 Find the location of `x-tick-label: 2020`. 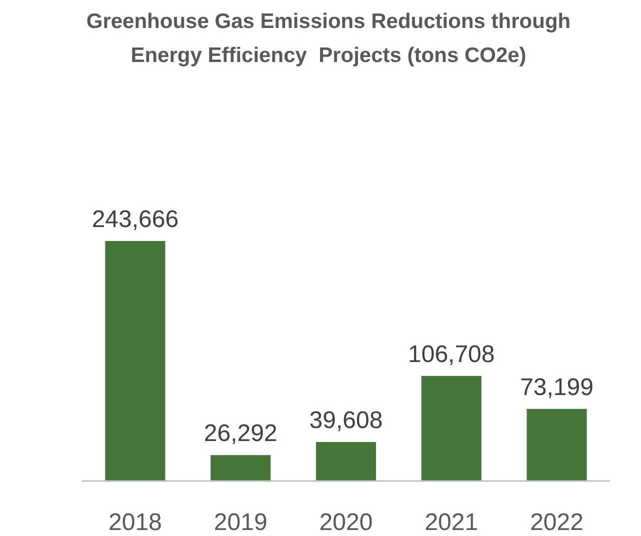

x-tick-label: 2020 is located at coordinates (346, 522).